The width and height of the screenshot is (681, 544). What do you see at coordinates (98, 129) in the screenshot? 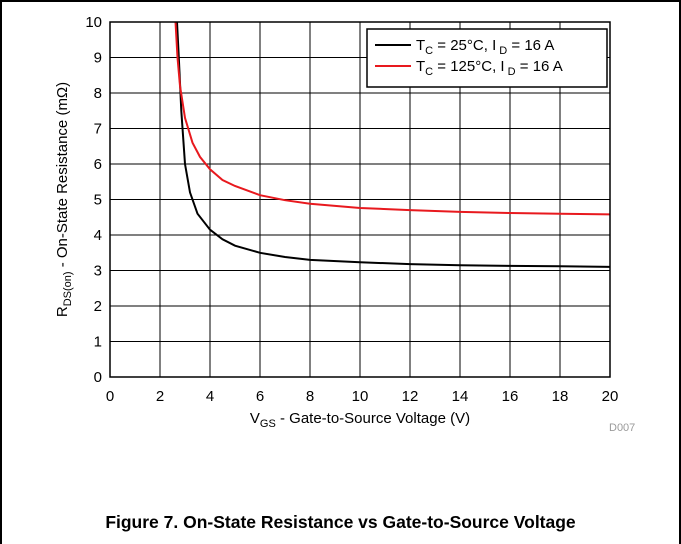
I see `y-tick-label: 7` at bounding box center [98, 129].